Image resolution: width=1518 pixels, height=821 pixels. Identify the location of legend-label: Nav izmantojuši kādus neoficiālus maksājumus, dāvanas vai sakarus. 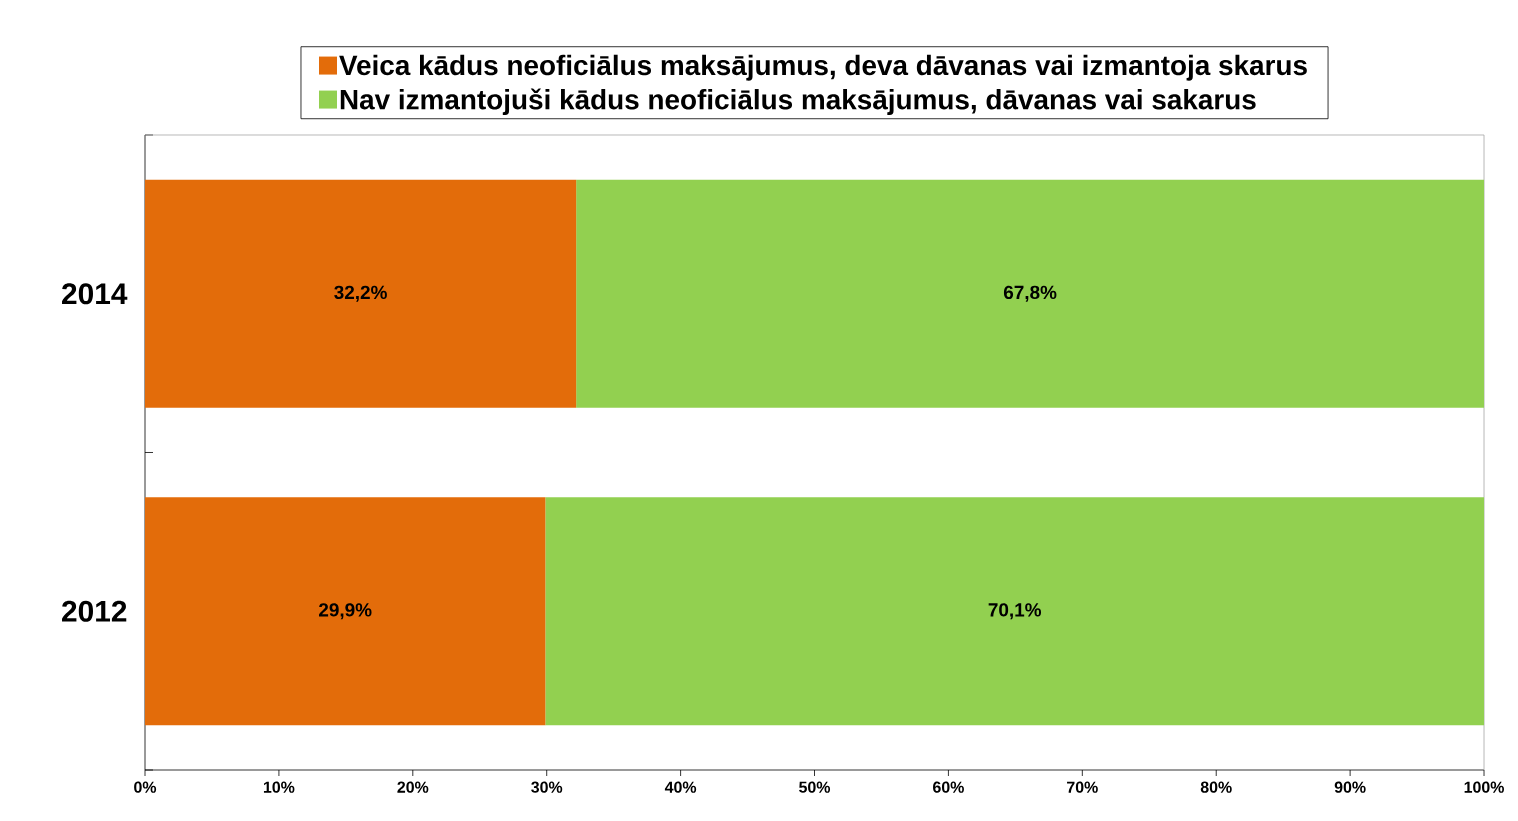
(798, 102).